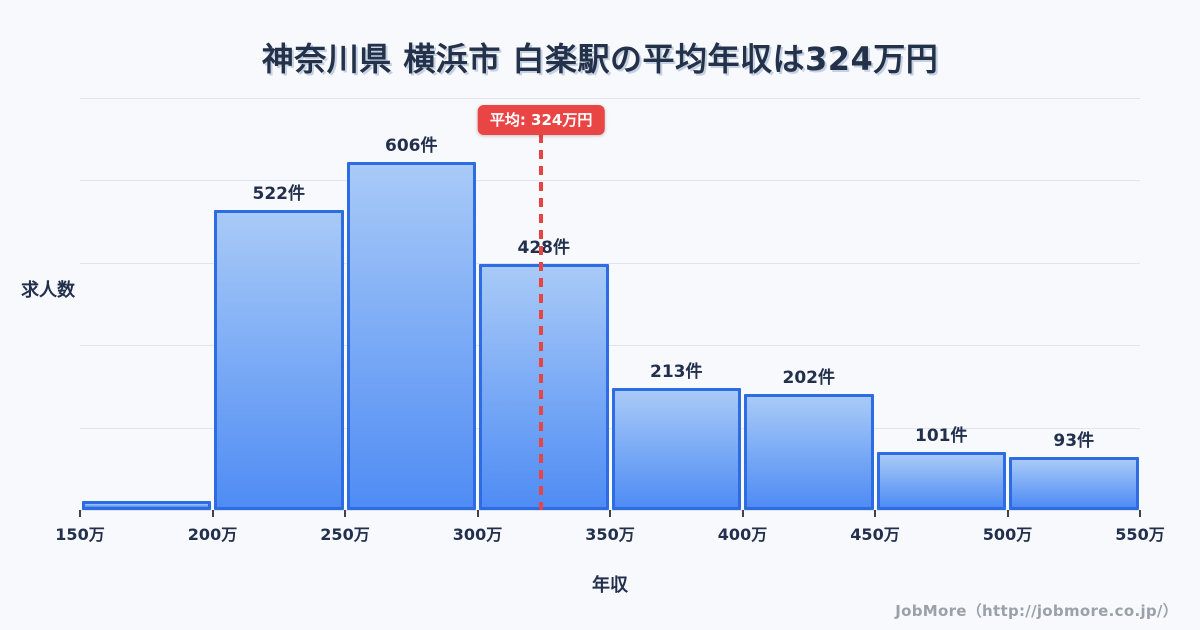 This screenshot has height=630, width=1200. Describe the element at coordinates (941, 436) in the screenshot. I see `bar-value-label: 101件` at that location.